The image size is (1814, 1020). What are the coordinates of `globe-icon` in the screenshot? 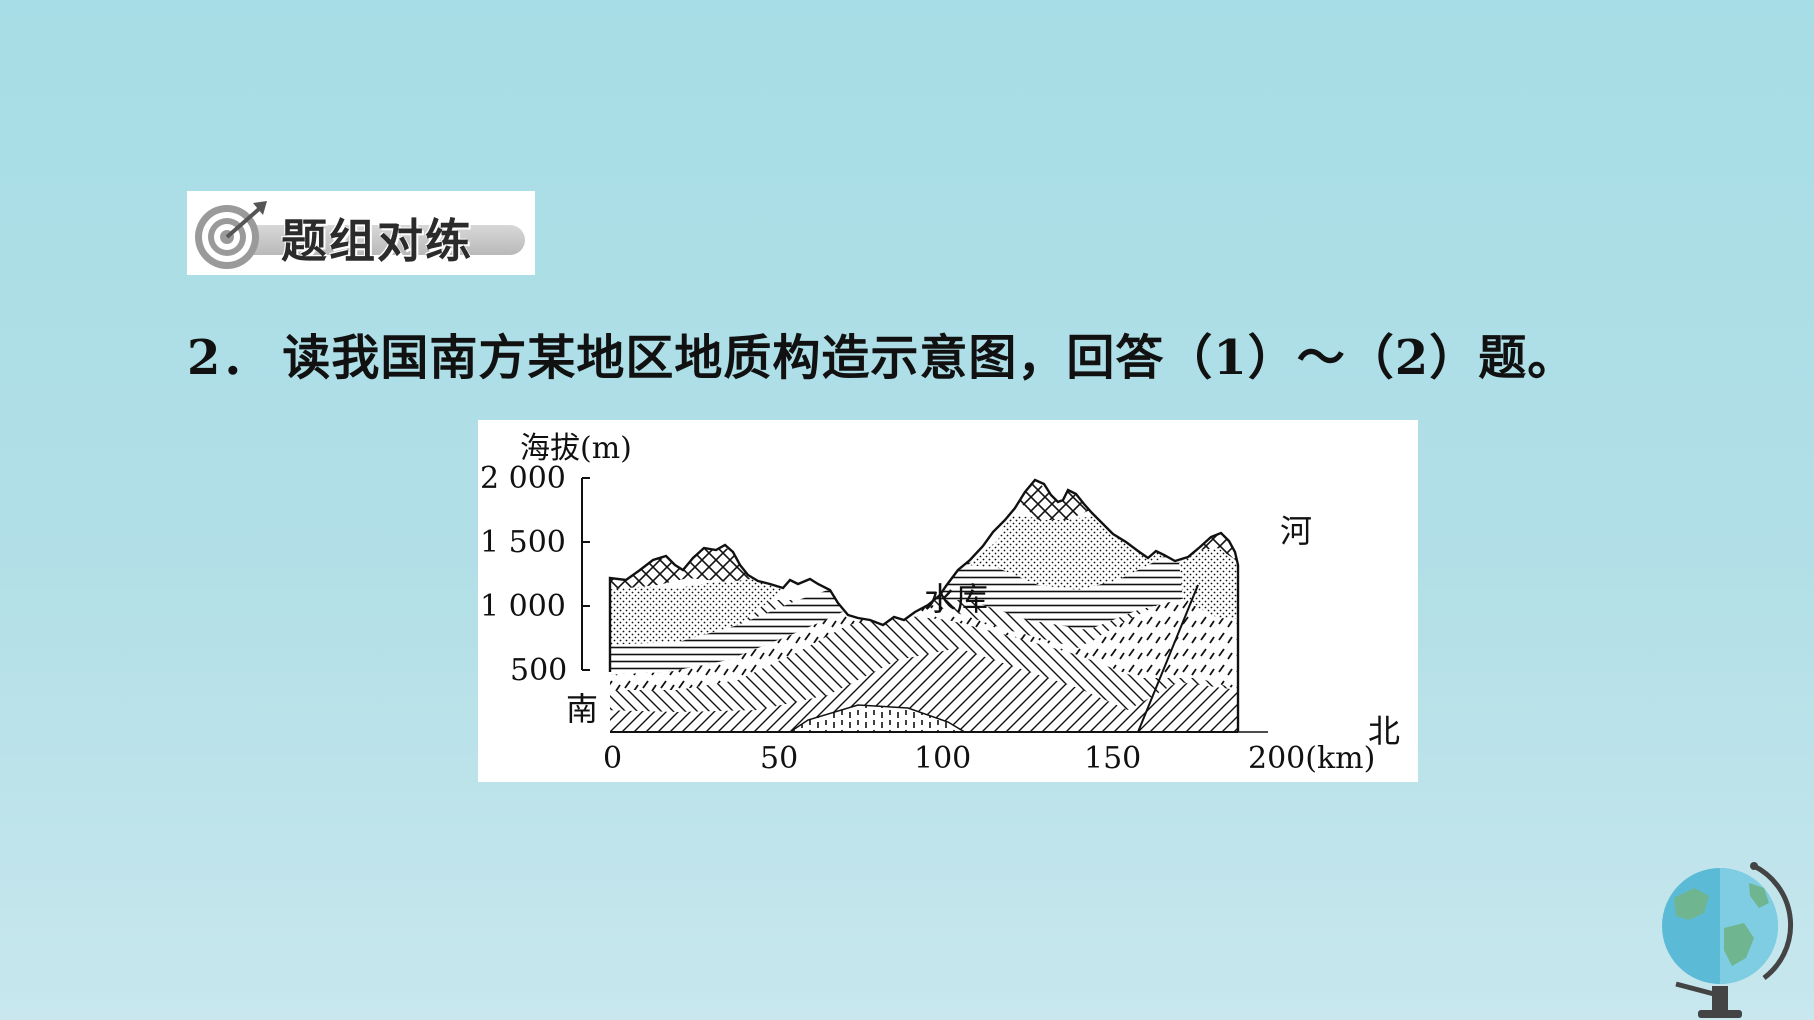 It's located at (1728, 940).